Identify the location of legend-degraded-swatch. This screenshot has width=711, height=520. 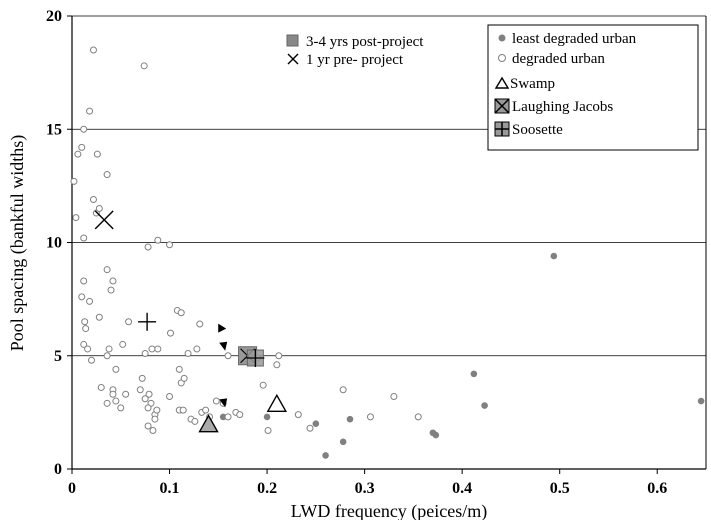
(502, 58).